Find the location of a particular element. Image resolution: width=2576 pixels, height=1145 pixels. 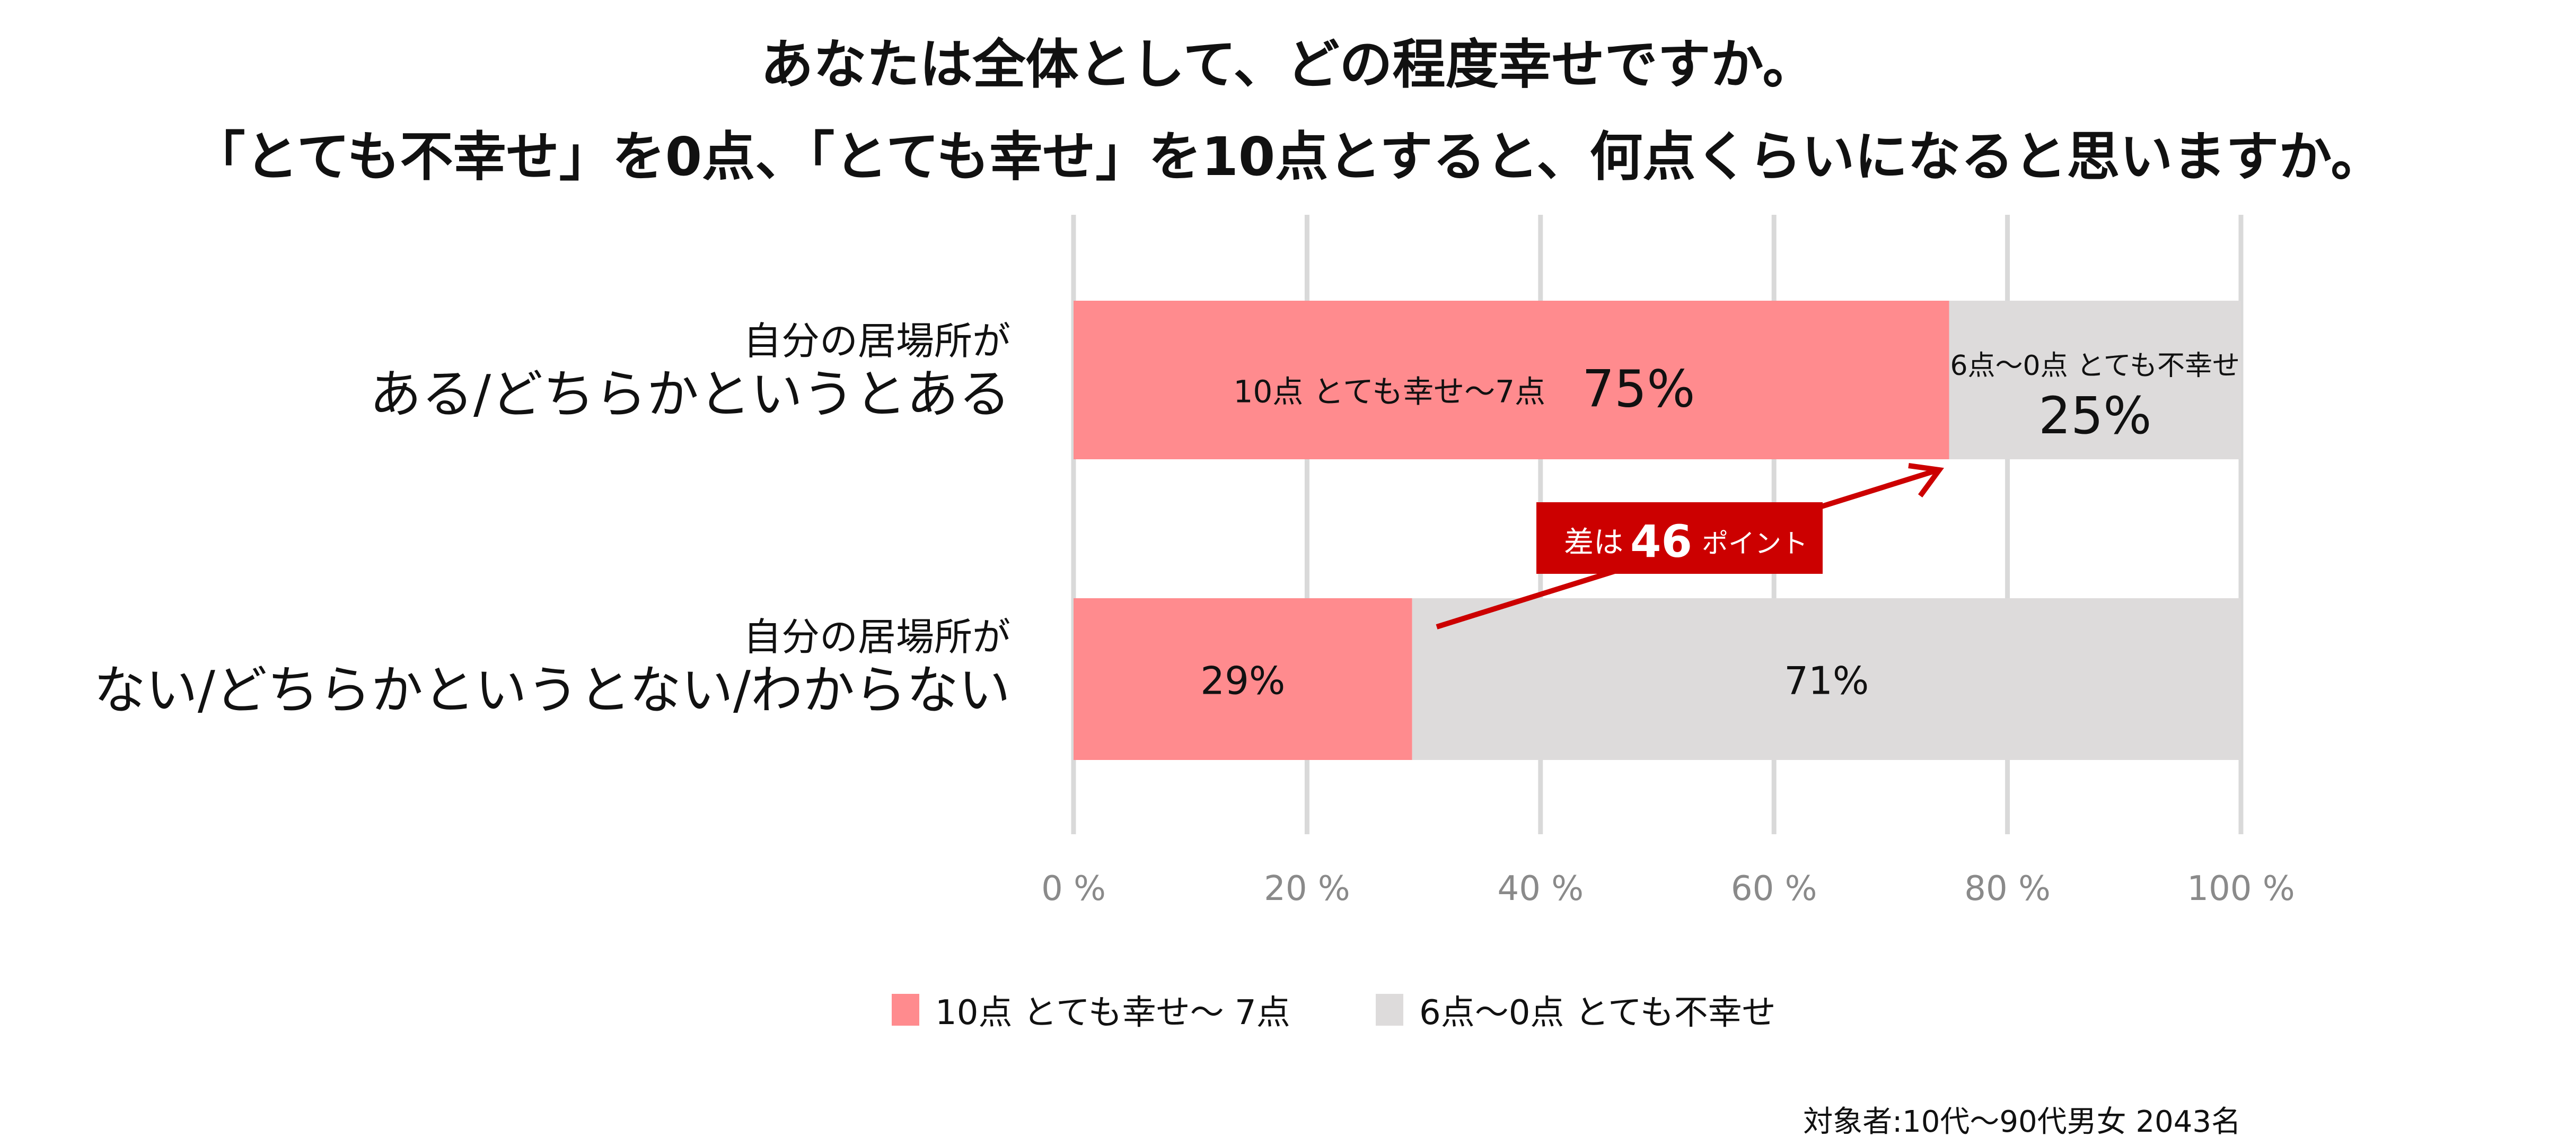

bar-caption: 10点 とても幸せ〜7点 is located at coordinates (1389, 392).